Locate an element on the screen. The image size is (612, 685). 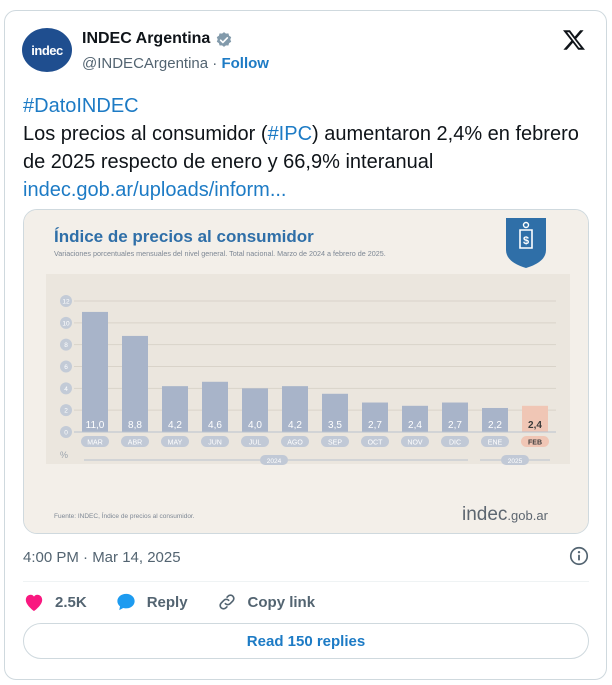
y-tick-label: 12 is located at coordinates (66, 302).